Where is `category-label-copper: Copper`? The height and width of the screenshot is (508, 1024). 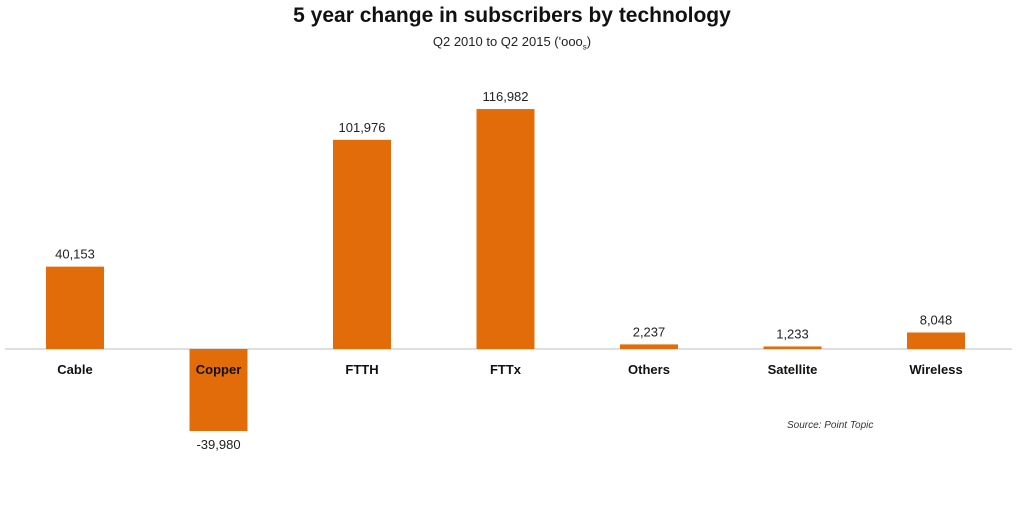
category-label-copper: Copper is located at coordinates (219, 369).